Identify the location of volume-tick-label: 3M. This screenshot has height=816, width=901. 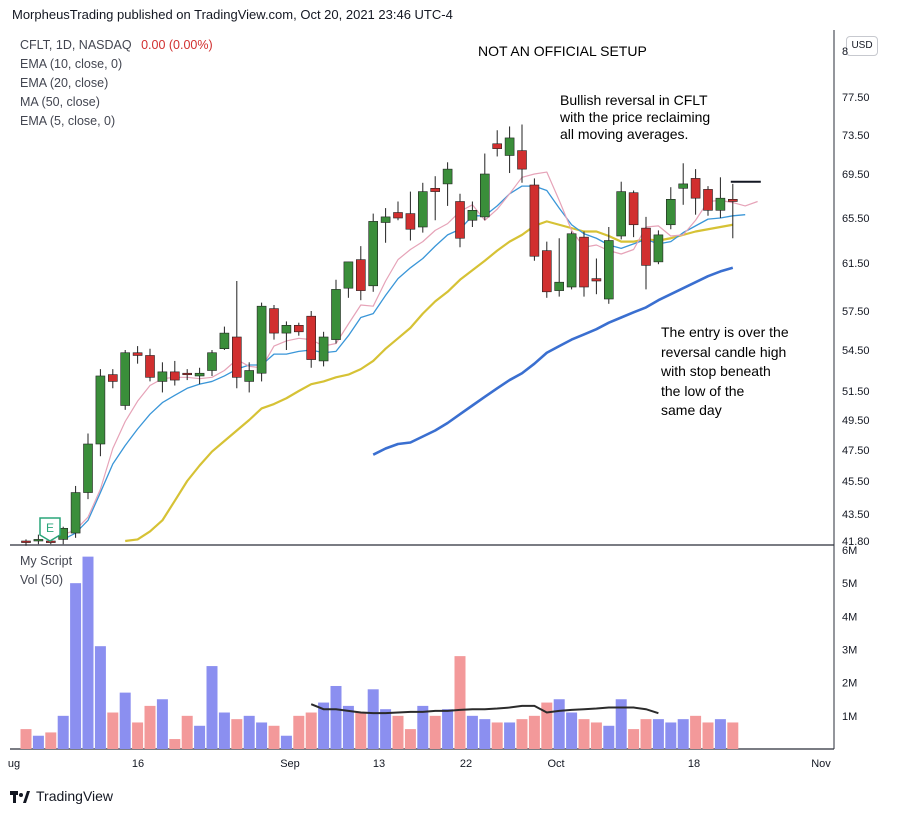
(849, 651).